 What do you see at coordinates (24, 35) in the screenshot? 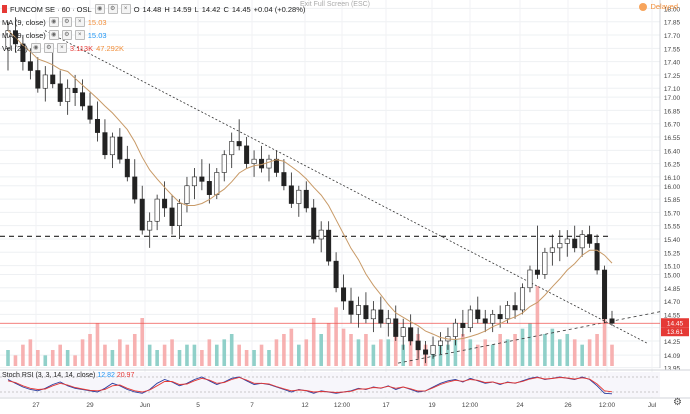
I see `ma2-label: MA (9, close)` at bounding box center [24, 35].